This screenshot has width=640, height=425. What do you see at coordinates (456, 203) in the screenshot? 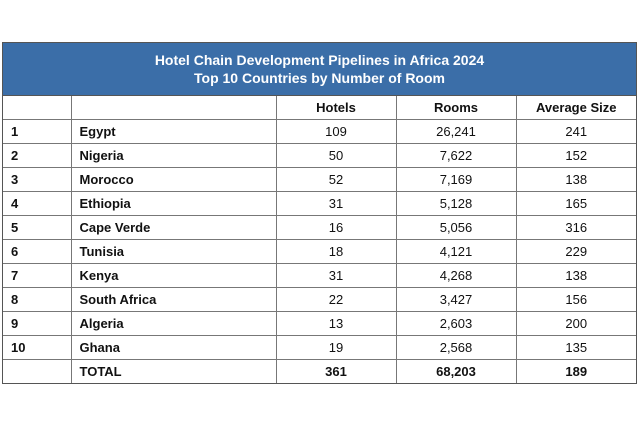
I see `value-cell: 5,128` at bounding box center [456, 203].